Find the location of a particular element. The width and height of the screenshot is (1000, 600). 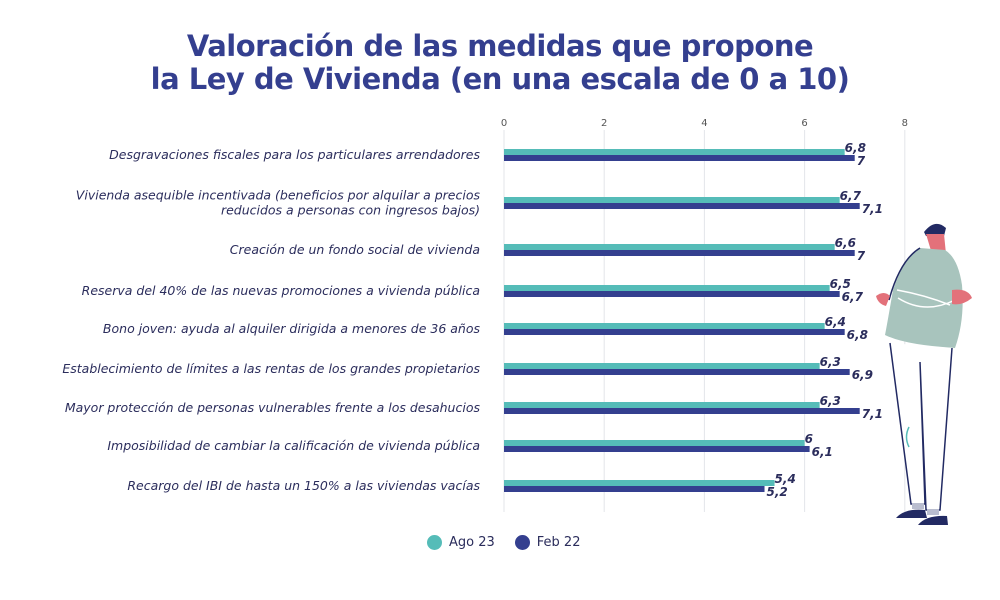

data-label: 6 is located at coordinates (809, 439).